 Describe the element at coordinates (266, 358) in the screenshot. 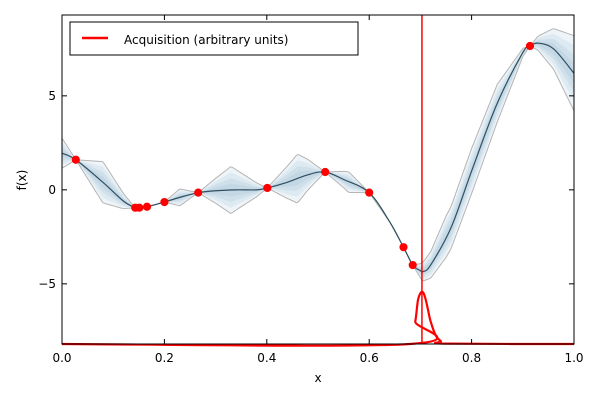

I see `x-tick-label: 0.4` at that location.